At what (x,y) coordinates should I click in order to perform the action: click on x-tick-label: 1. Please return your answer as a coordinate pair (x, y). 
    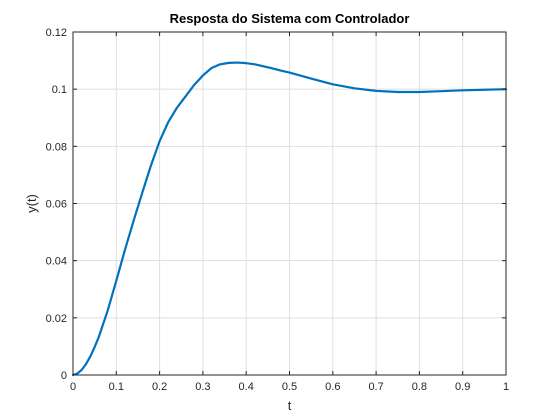
    Looking at the image, I should click on (506, 387).